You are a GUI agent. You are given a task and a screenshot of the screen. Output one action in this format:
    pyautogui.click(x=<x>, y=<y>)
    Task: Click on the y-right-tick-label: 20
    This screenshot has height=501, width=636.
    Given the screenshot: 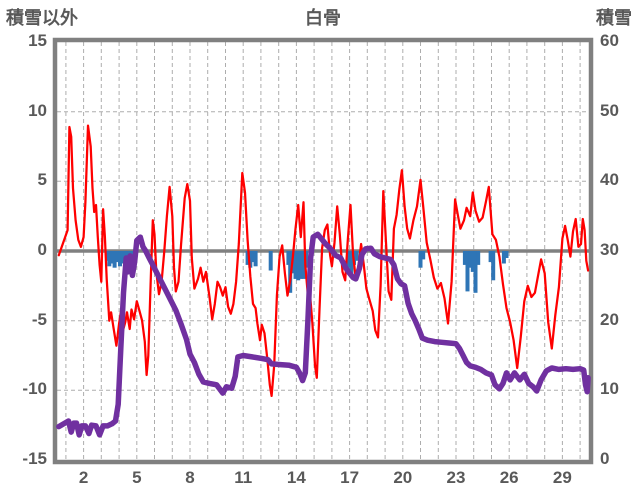 What is the action you would take?
    pyautogui.click(x=609, y=319)
    